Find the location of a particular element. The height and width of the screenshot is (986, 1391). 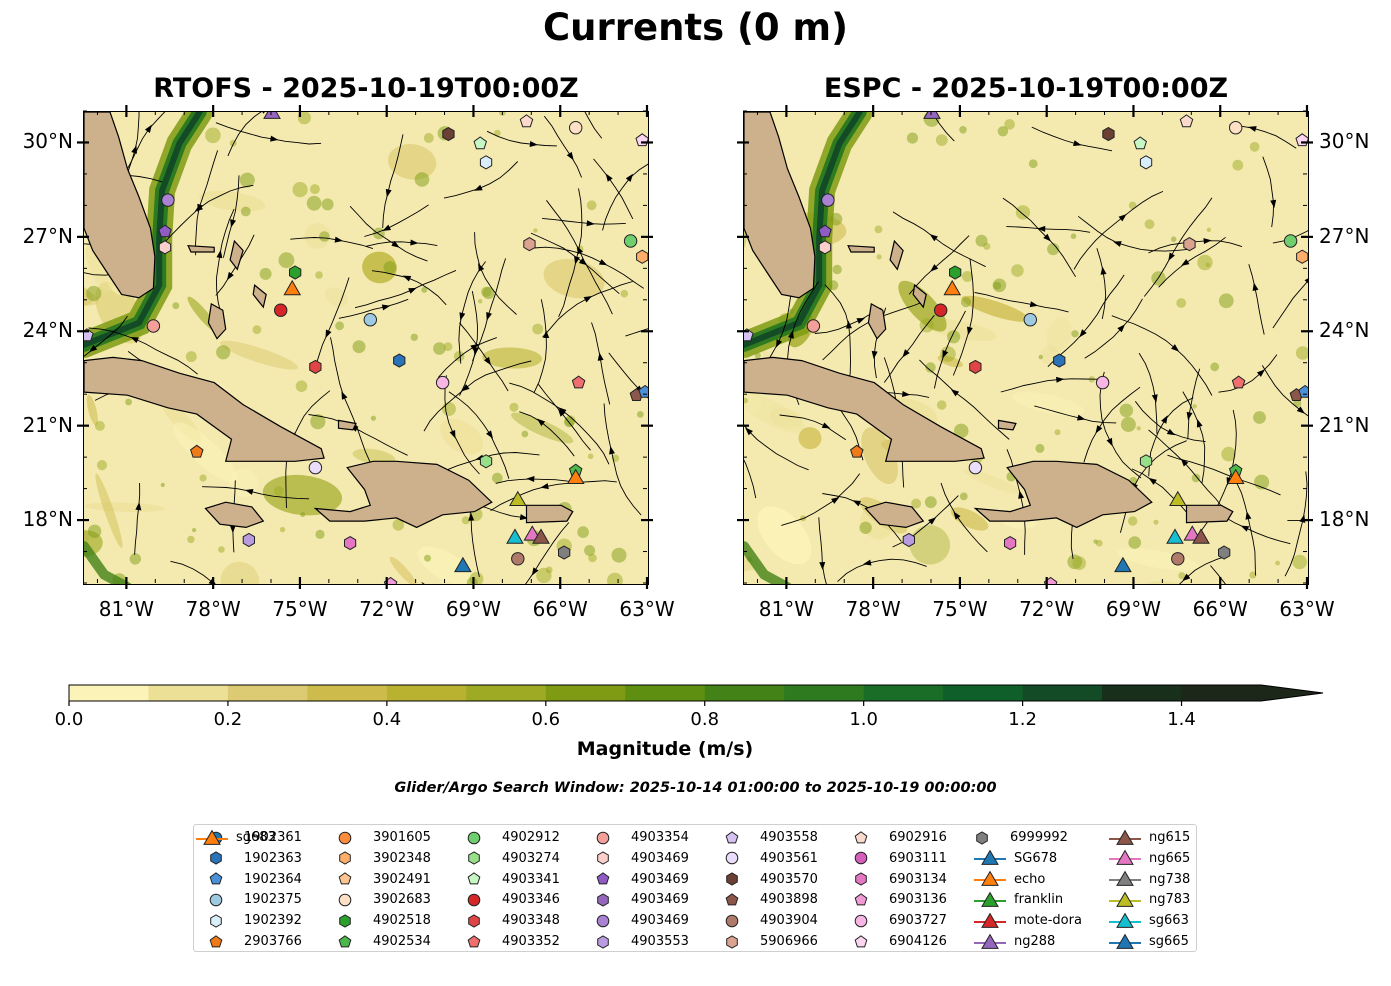

legend-item: 4903570 is located at coordinates (770, 879).